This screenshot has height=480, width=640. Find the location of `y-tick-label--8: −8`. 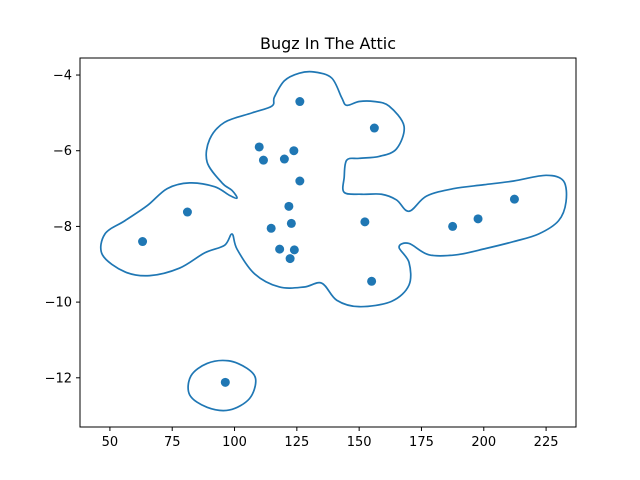

y-tick-label--8: −8 is located at coordinates (62, 227).